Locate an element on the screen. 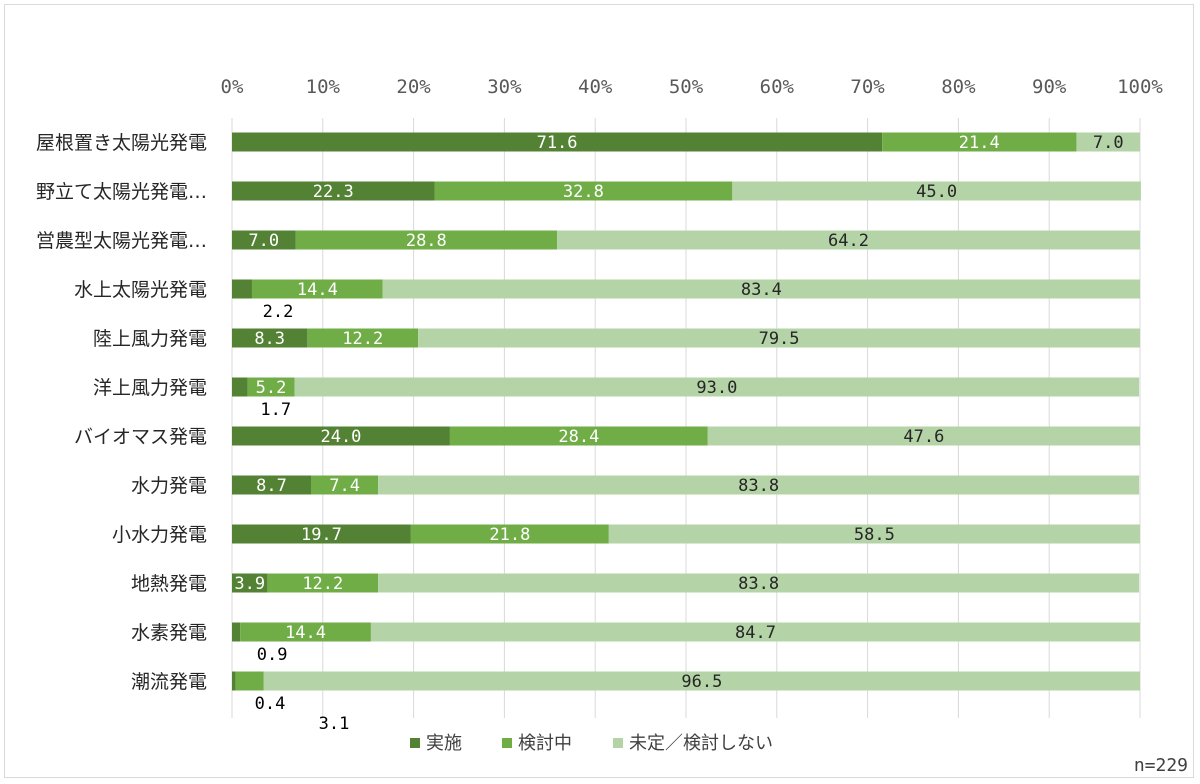 The width and height of the screenshot is (1200, 784). data-label: 24.0 is located at coordinates (340, 437).